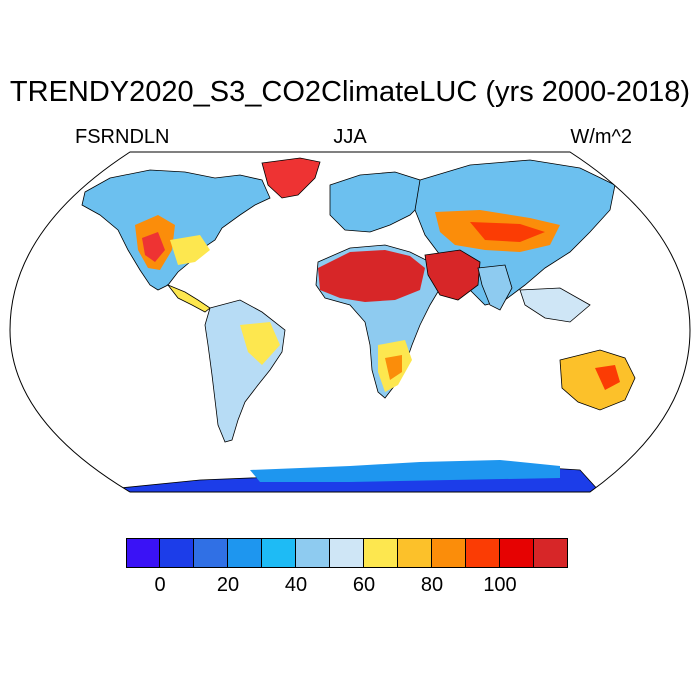 The image size is (700, 700). Describe the element at coordinates (405, 471) in the screenshot. I see `antarctica-shelf` at that location.